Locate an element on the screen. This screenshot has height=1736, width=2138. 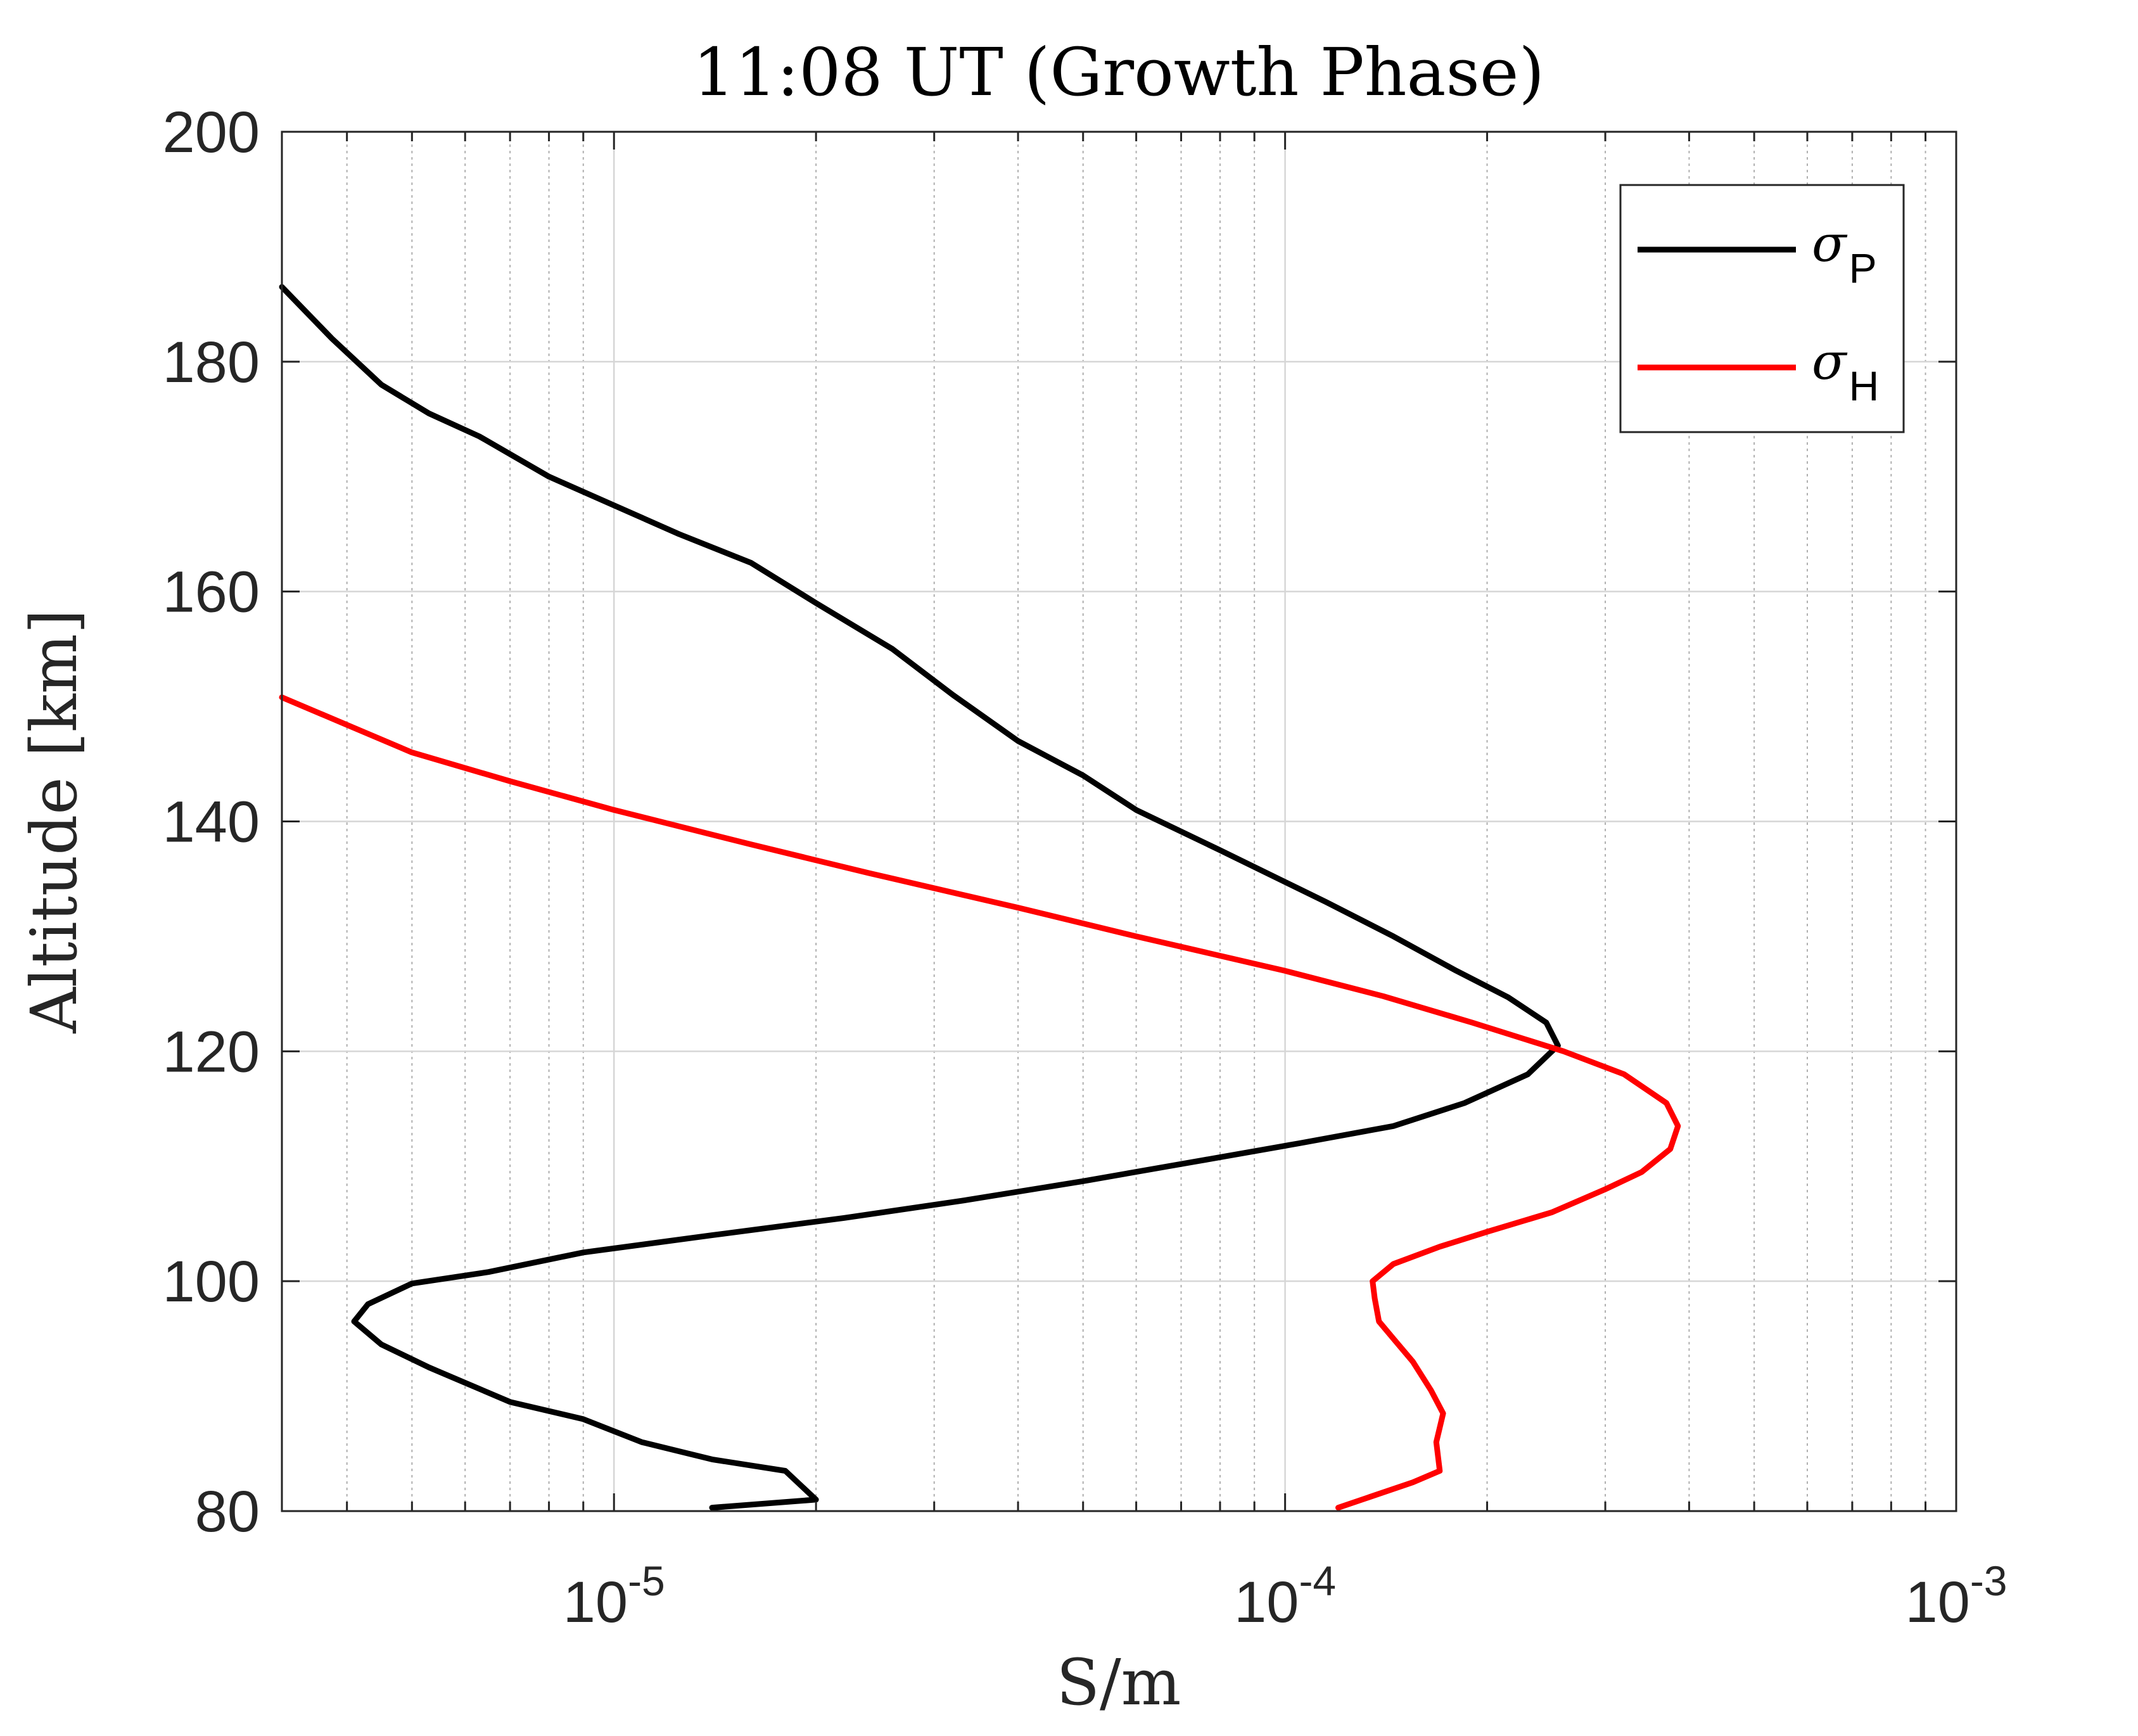
legend-label-sigma-p: σP is located at coordinates (1844, 252).